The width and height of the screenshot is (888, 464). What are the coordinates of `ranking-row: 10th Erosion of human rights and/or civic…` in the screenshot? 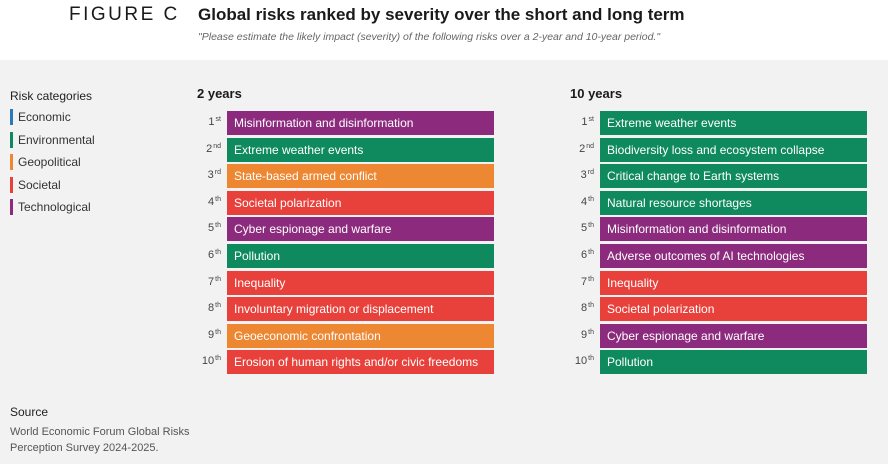 It's located at (347, 362).